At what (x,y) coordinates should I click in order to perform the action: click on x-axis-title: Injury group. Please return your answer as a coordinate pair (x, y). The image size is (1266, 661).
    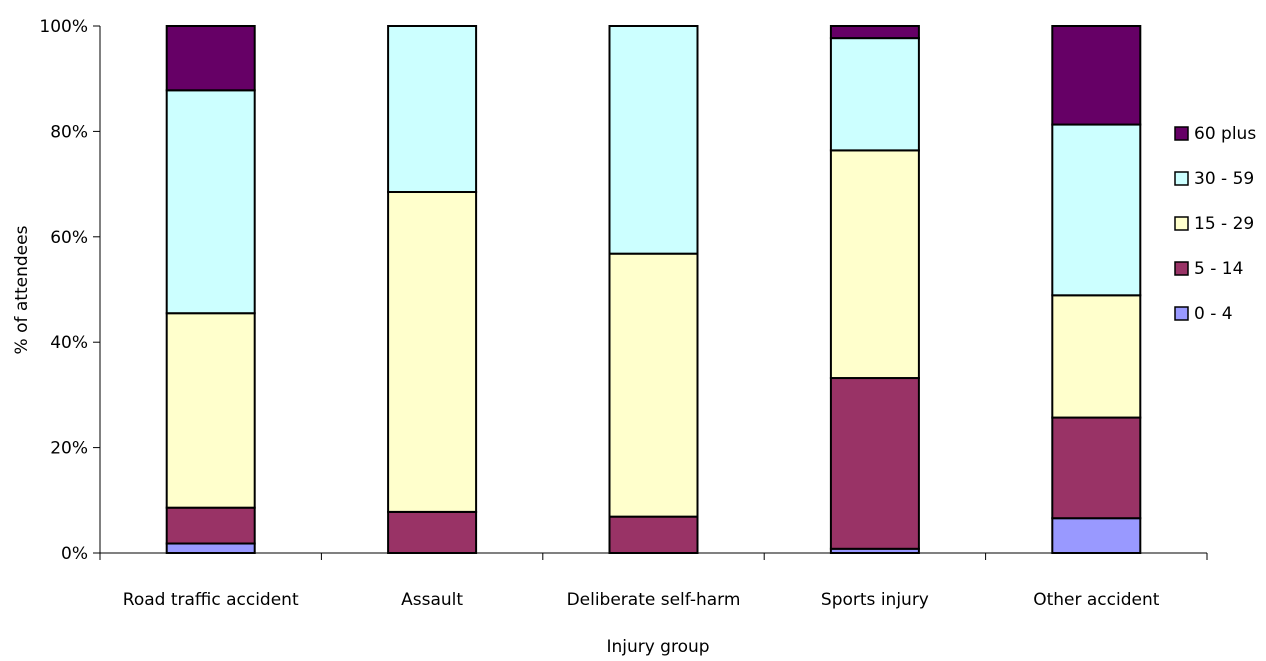
    Looking at the image, I should click on (657, 647).